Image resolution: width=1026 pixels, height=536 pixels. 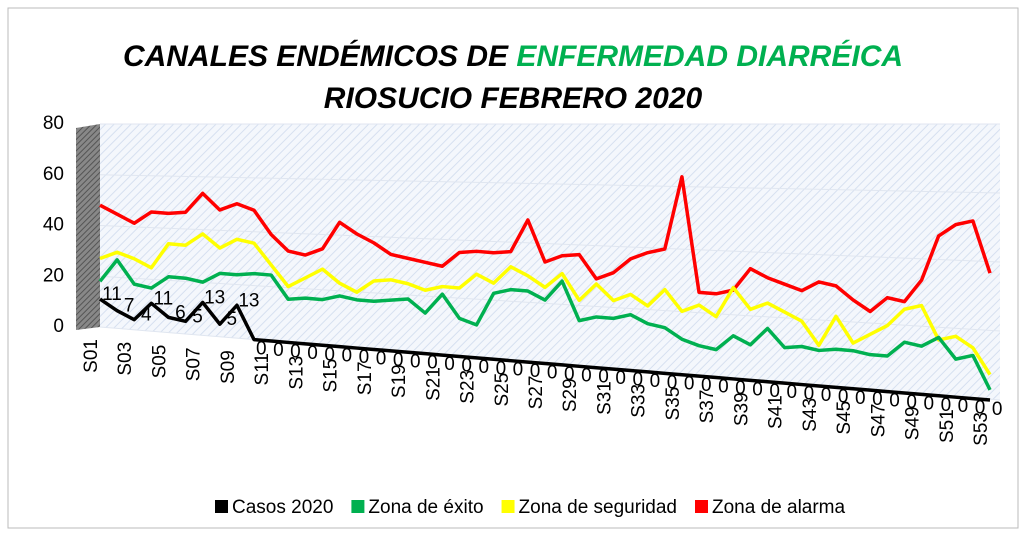 I want to click on x-tick-label: S41, so click(x=776, y=412).